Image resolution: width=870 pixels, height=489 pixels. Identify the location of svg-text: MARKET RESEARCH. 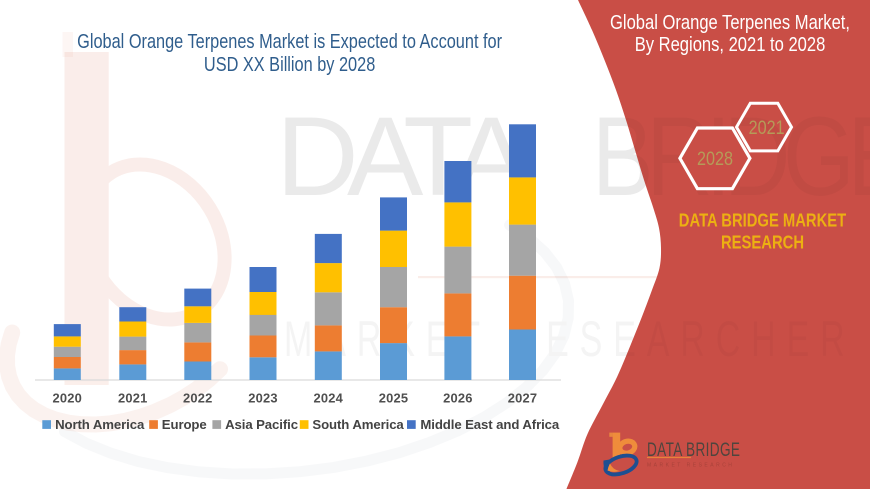
(690, 466).